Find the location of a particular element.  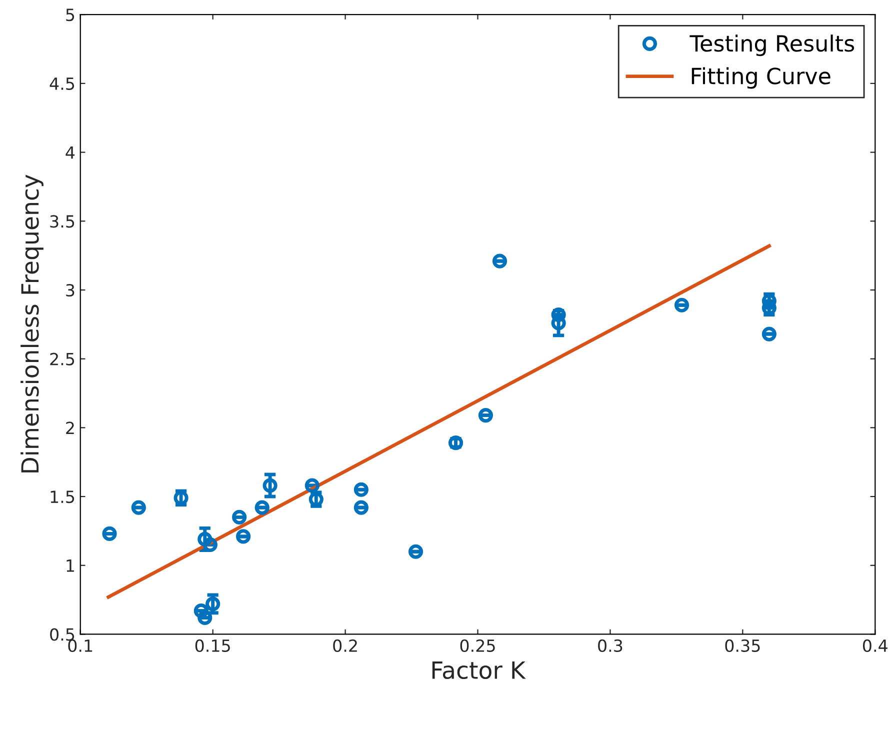

x-axis-title: Factor K is located at coordinates (479, 671).